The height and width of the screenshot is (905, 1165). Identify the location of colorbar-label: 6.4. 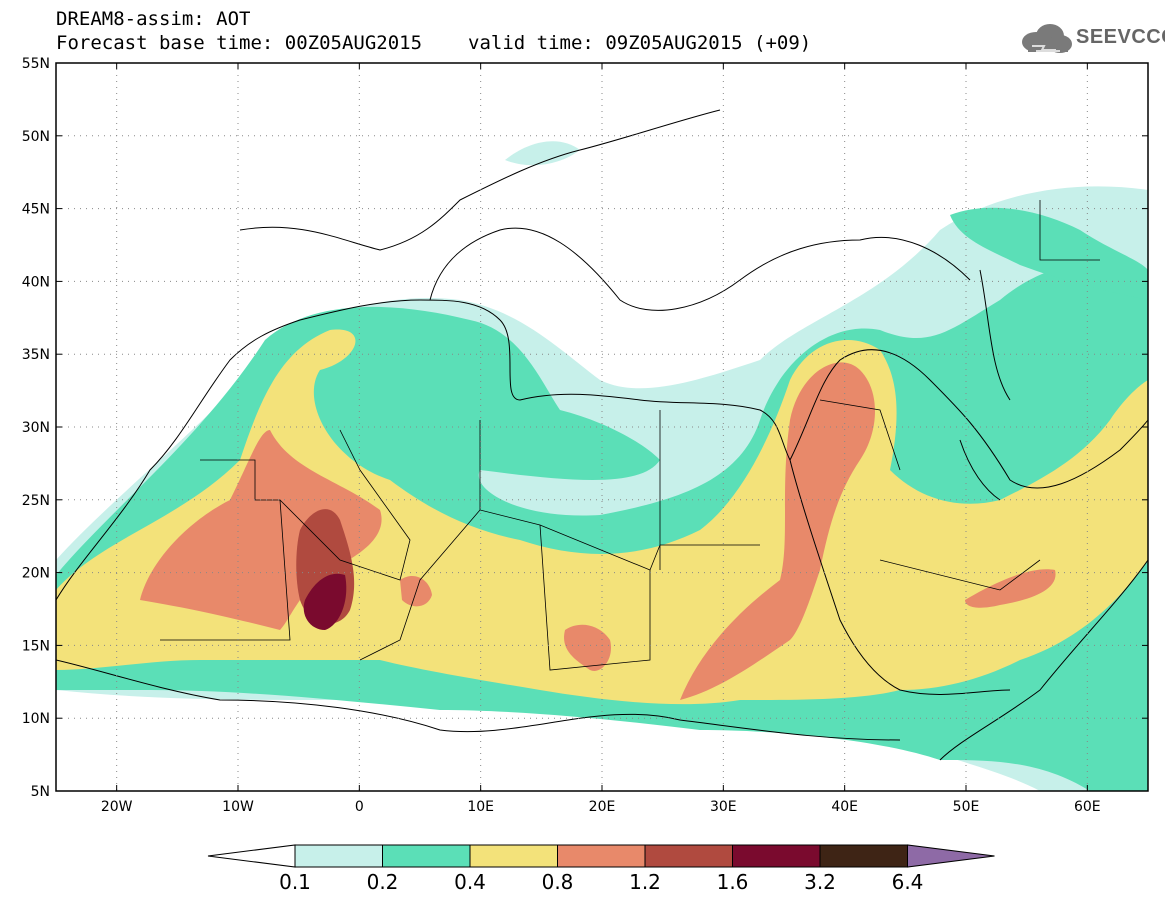
(907, 882).